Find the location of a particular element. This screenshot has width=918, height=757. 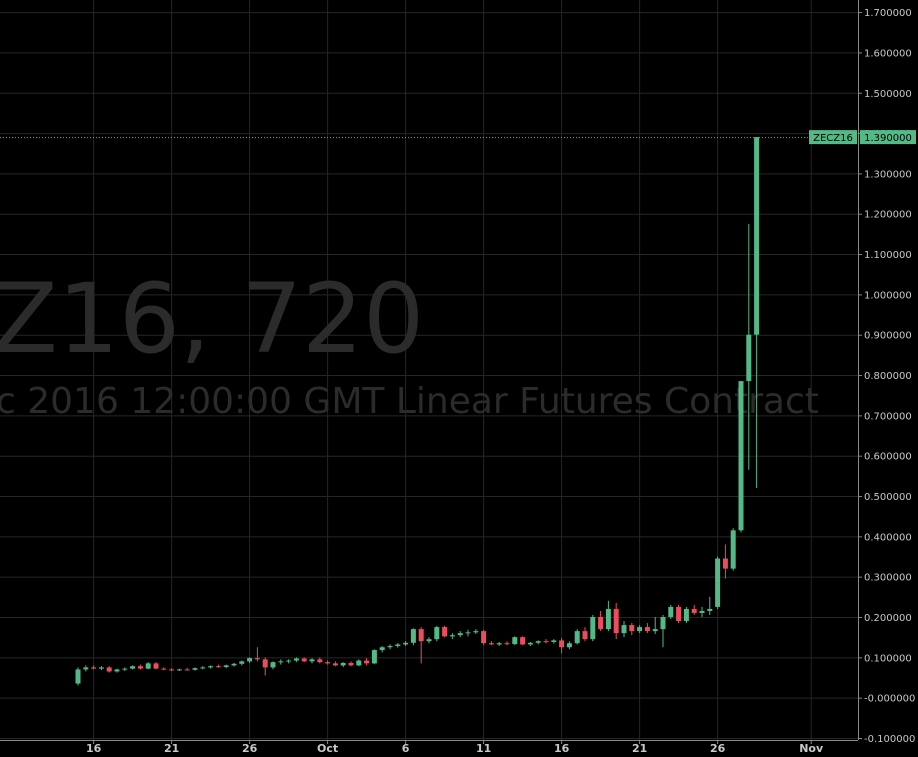

symbol-tag is located at coordinates (833, 137).